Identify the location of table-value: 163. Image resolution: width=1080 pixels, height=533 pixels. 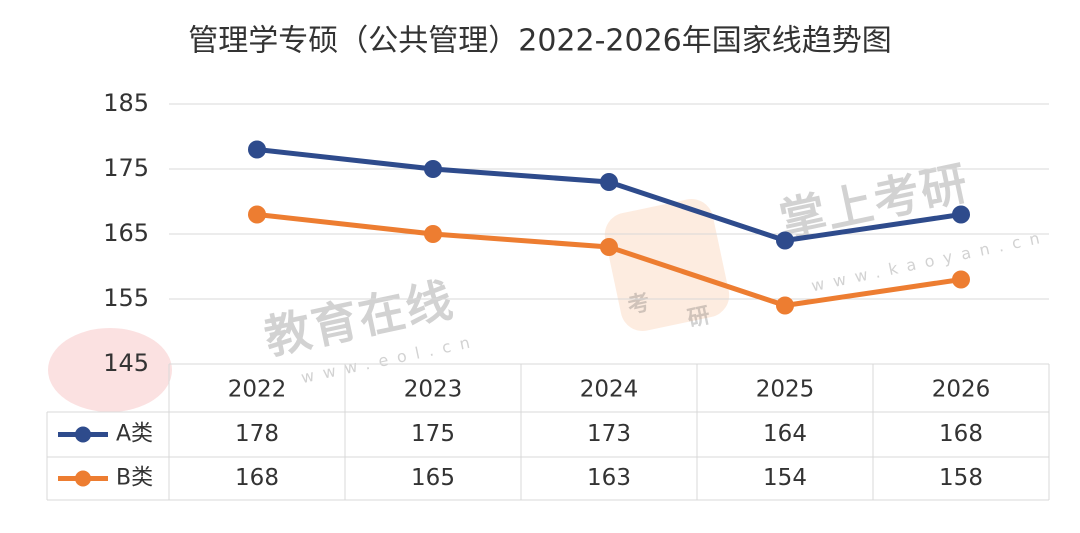
(609, 478).